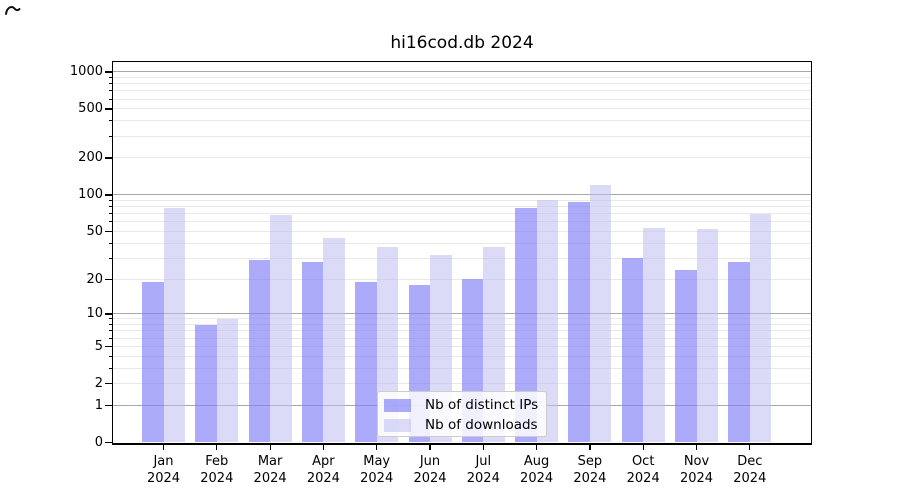  Describe the element at coordinates (739, 352) in the screenshot. I see `bar-distinct-ips-dec` at that location.